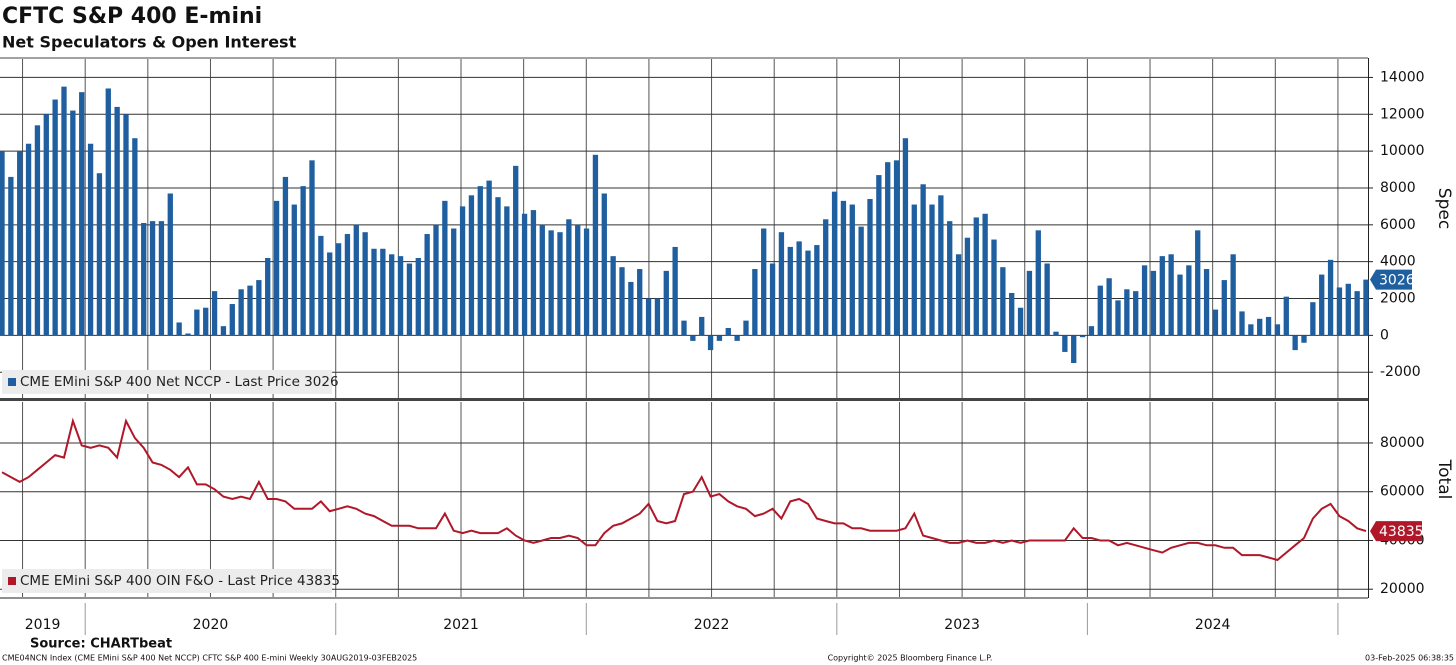 This screenshot has height=665, width=1456. I want to click on chart-subtitle: Net Speculators & Open Interest, so click(149, 42).